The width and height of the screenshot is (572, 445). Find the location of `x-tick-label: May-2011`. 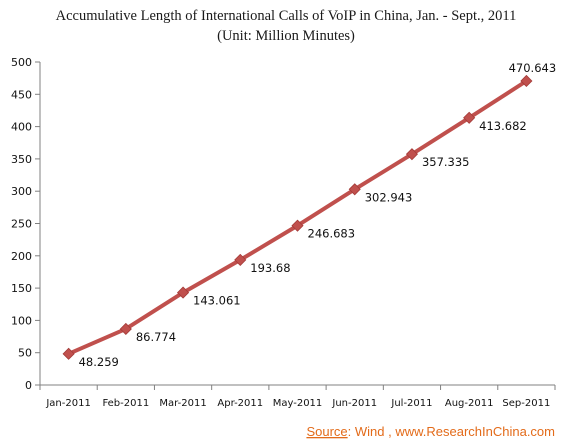

x-tick-label: May-2011 is located at coordinates (298, 403).